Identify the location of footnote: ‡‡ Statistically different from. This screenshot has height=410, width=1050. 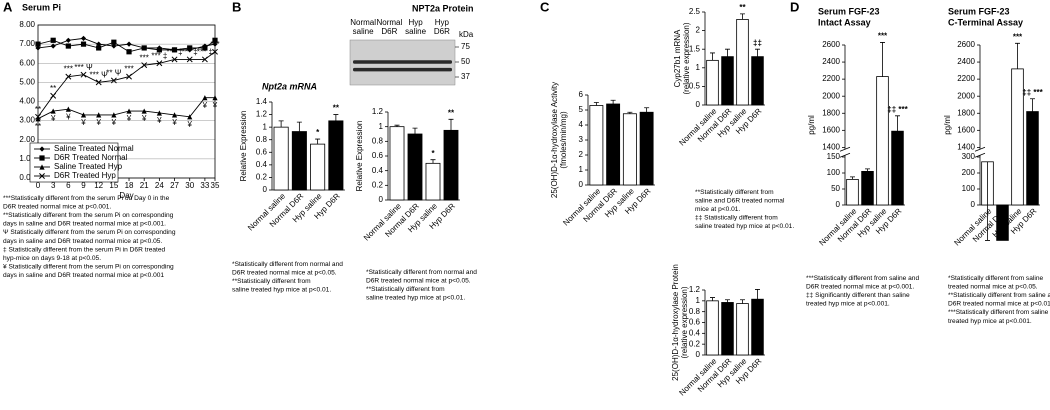
(736, 218).